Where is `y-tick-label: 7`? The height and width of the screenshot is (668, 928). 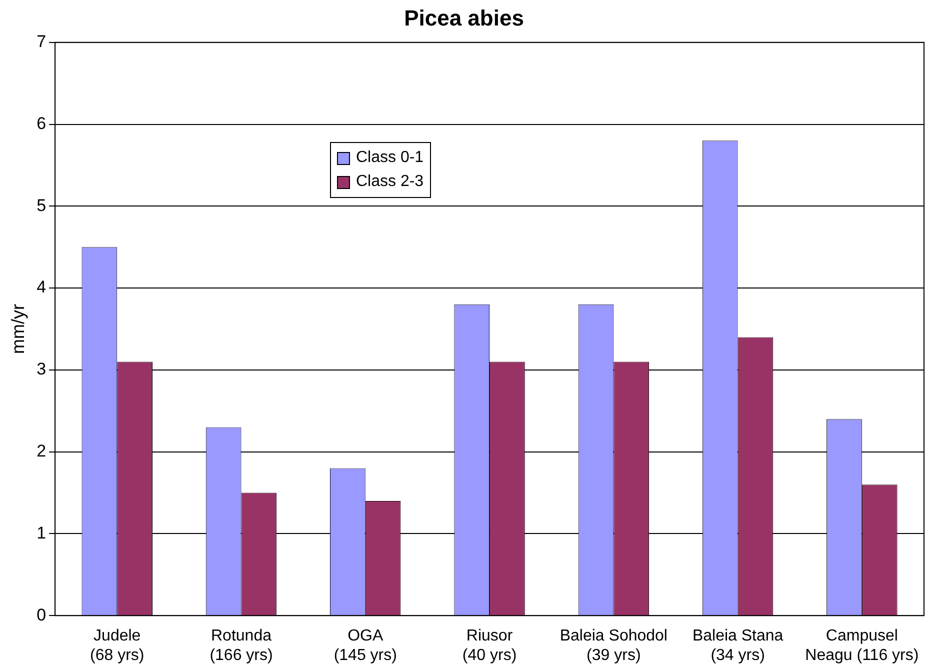 y-tick-label: 7 is located at coordinates (41, 42).